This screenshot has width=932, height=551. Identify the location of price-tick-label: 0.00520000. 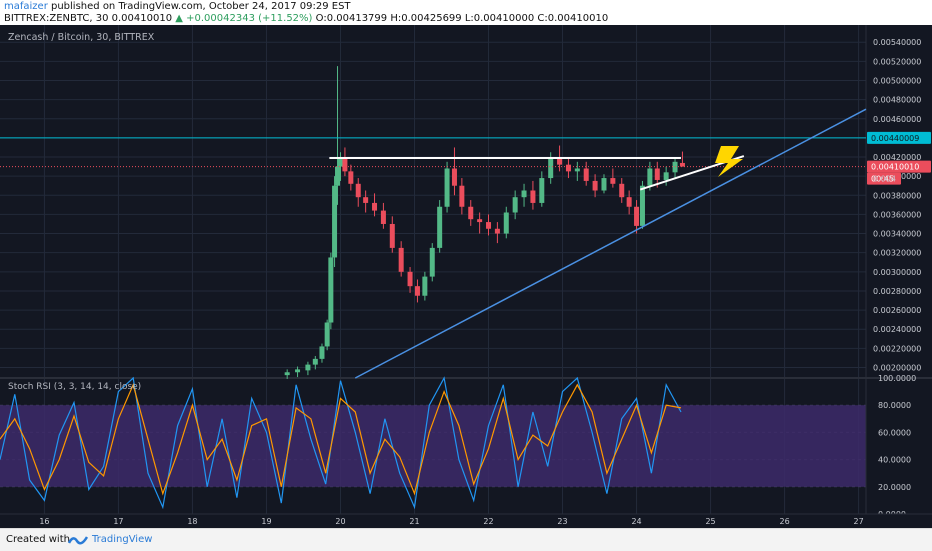
(897, 61).